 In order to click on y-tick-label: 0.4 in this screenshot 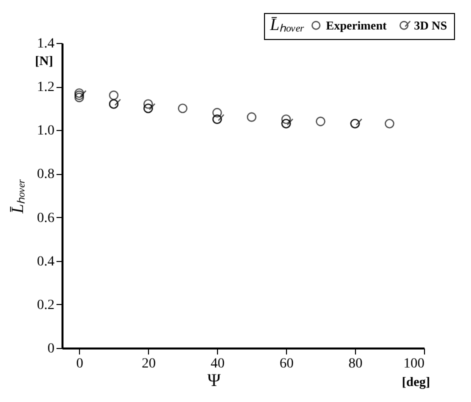, I will do `click(45, 262)`.